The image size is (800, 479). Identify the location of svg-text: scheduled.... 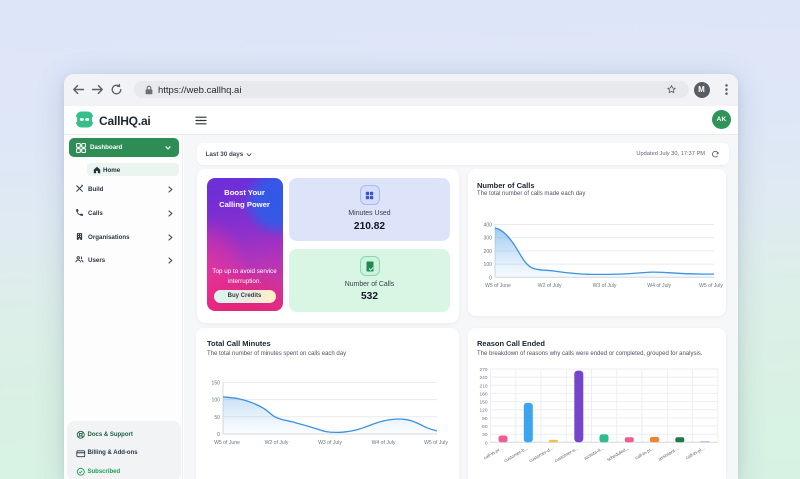
(618, 454).